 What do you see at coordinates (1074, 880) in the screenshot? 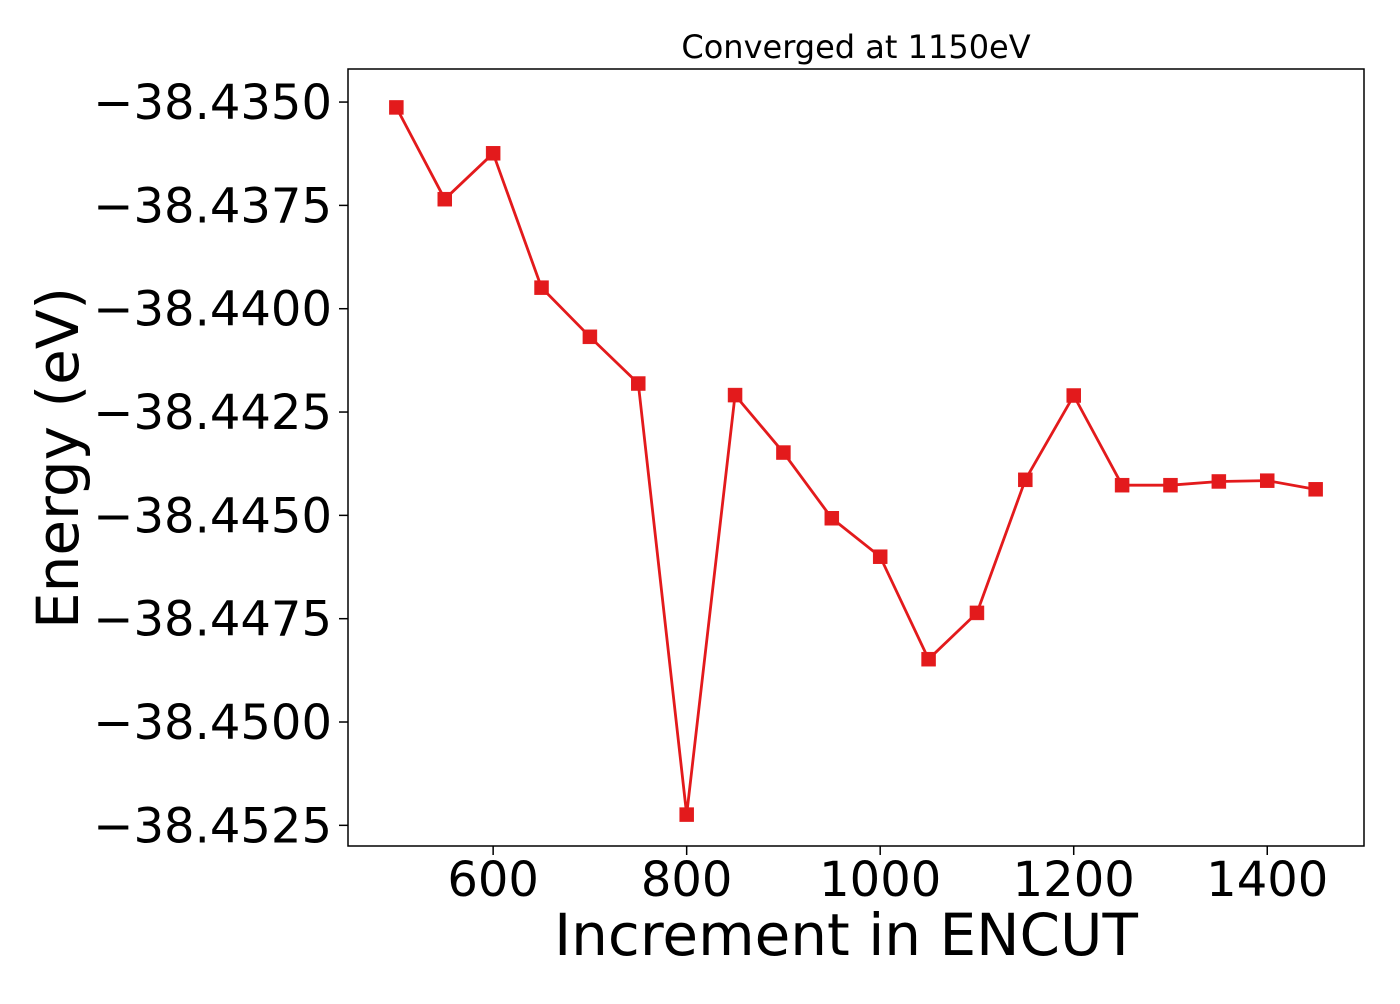
I see `x-tick-label: 1200` at bounding box center [1074, 880].